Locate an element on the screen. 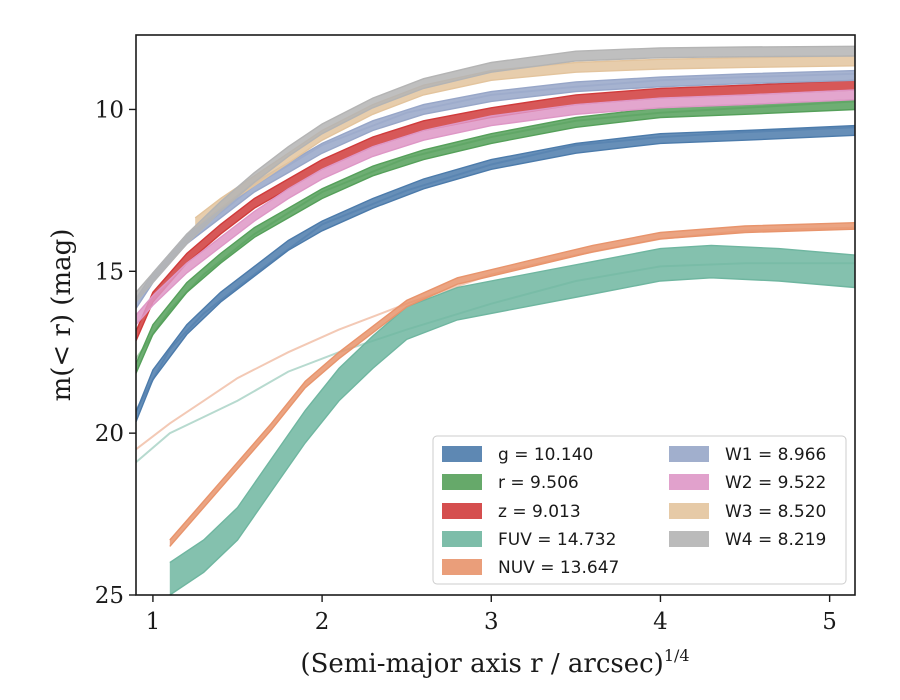  x-axis-title: (Semi-major axis r / arcsec)1/4 is located at coordinates (494, 662).